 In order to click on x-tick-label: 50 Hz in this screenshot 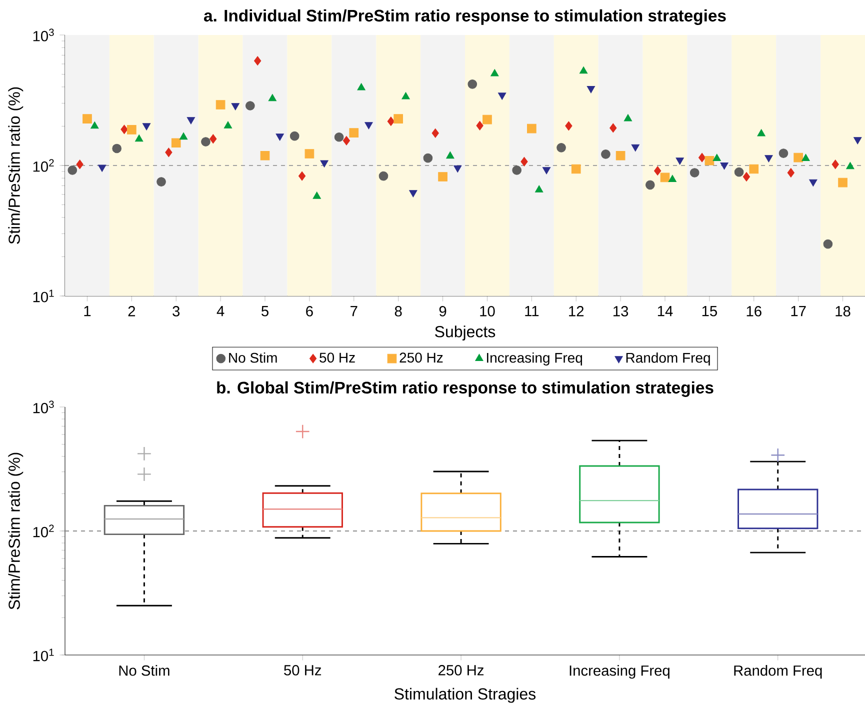, I will do `click(303, 670)`.